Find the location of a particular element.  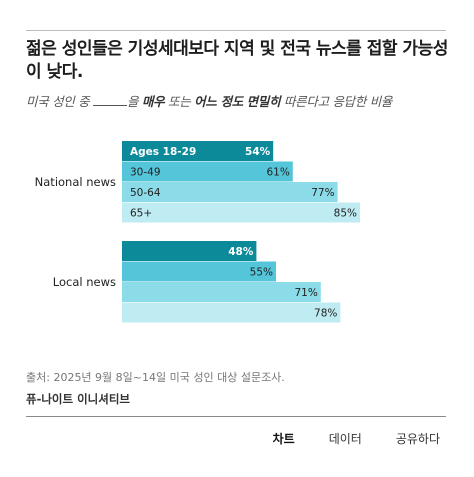

category-label-local-news: Local news is located at coordinates (84, 282).